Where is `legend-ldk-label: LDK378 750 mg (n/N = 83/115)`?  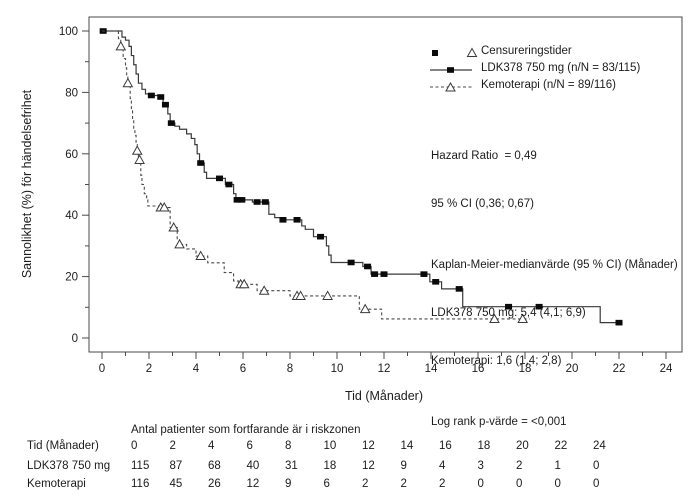
legend-ldk-label: LDK378 750 mg (n/N = 83/115) is located at coordinates (561, 68).